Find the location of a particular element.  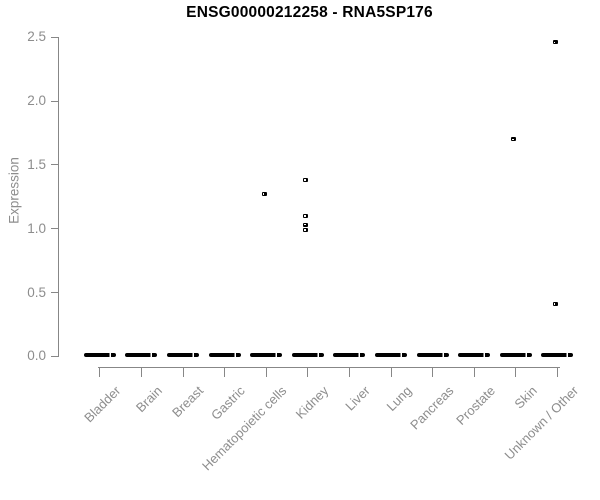

chart-title: ENSG00000212258 - RNA5SP176 is located at coordinates (309, 12).